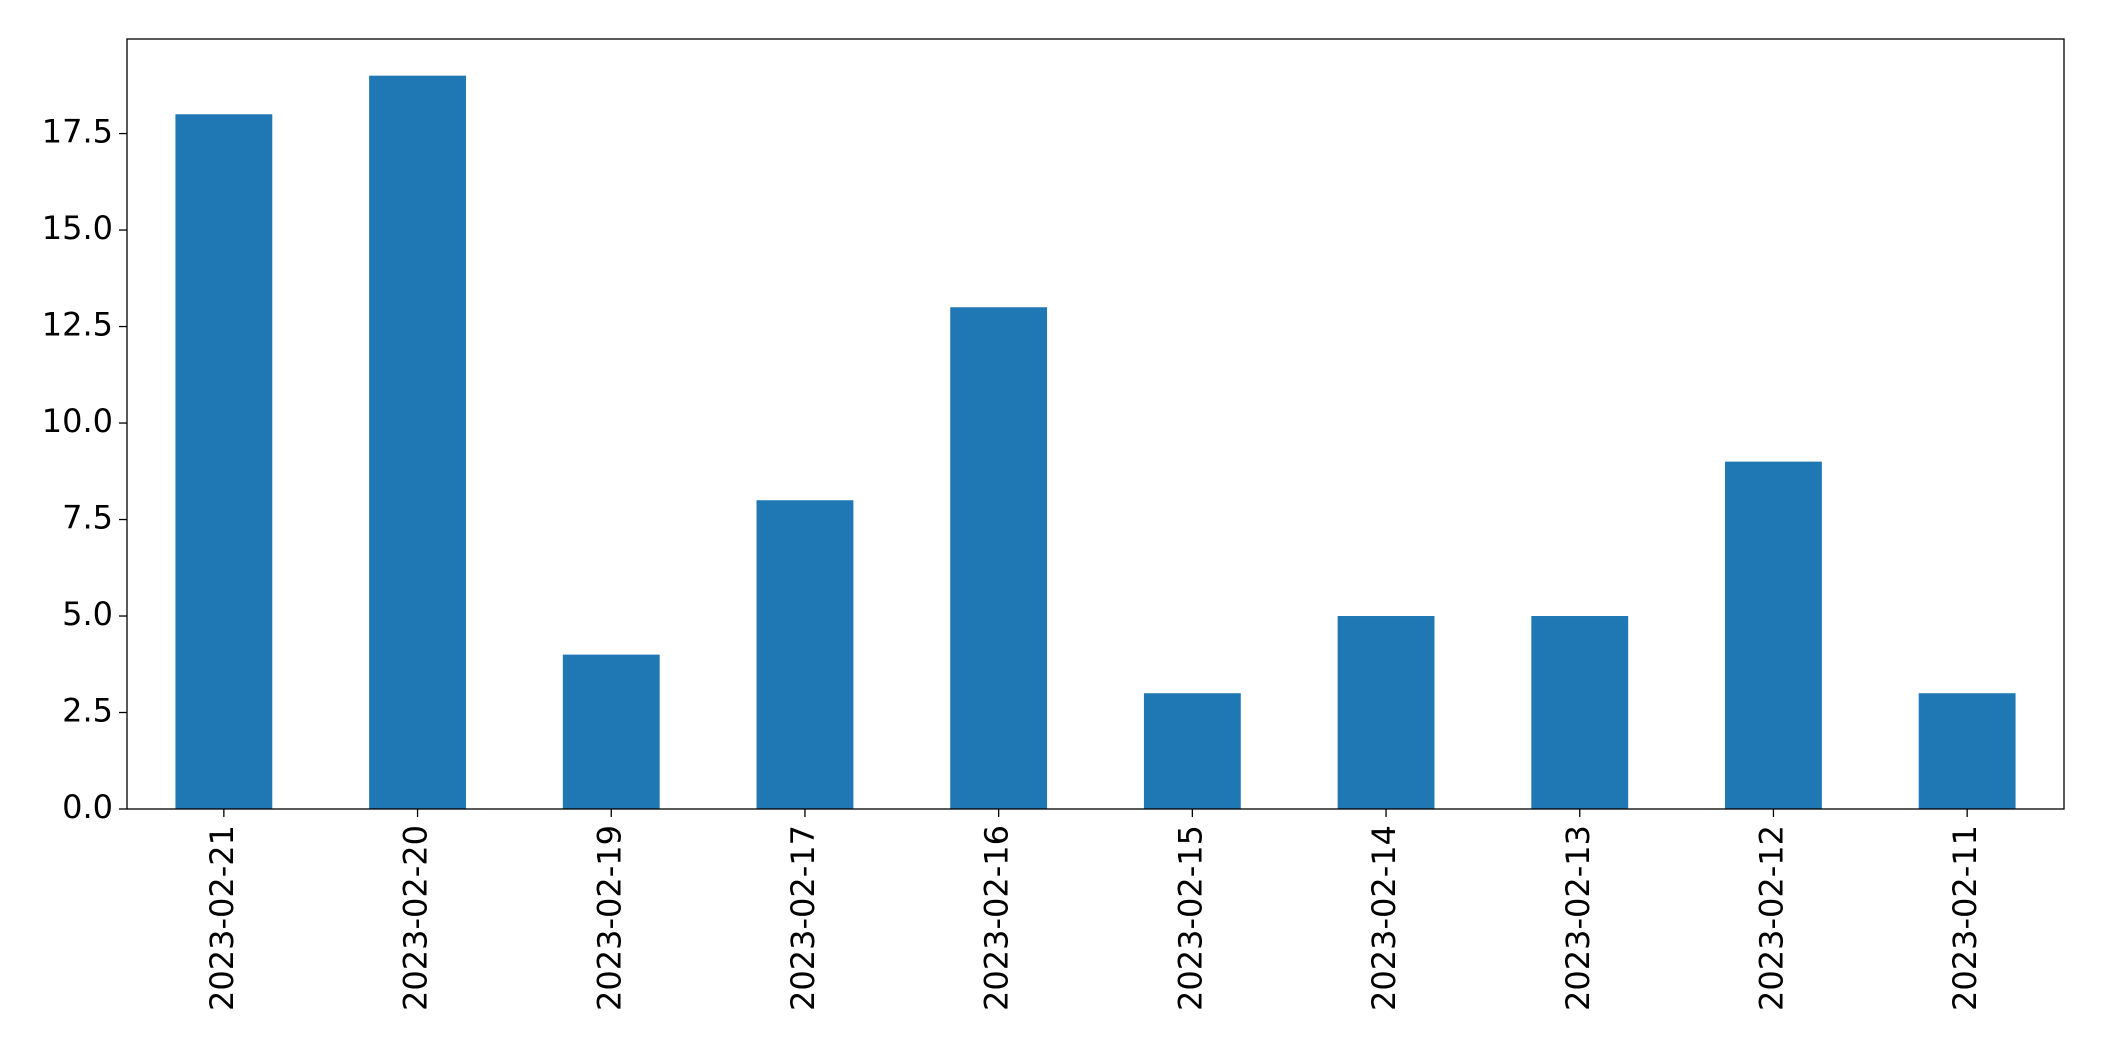 The height and width of the screenshot is (1061, 2104). I want to click on x-tick-label: 2023-02-12, so click(1771, 918).